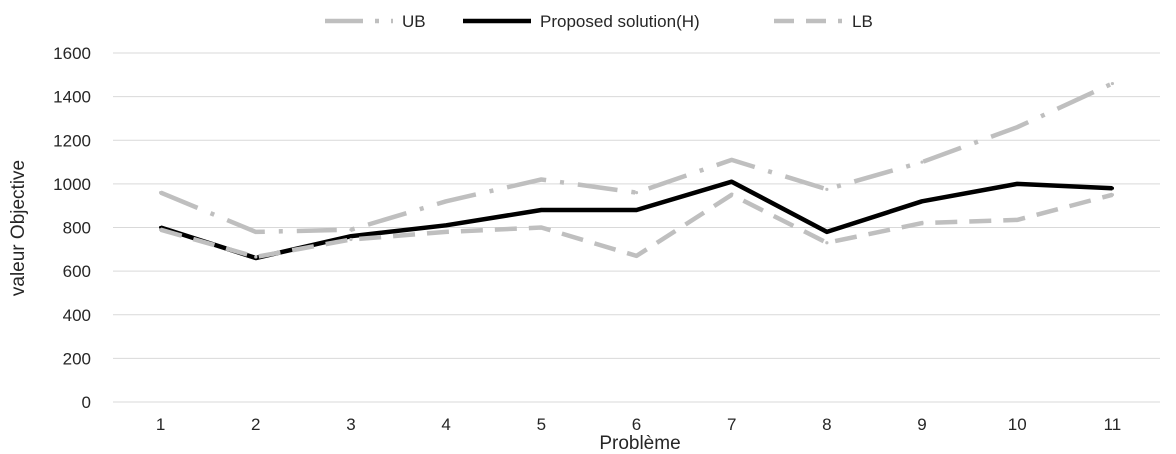 This screenshot has height=454, width=1176. I want to click on y-tick-label-1000: 1000, so click(72, 184).